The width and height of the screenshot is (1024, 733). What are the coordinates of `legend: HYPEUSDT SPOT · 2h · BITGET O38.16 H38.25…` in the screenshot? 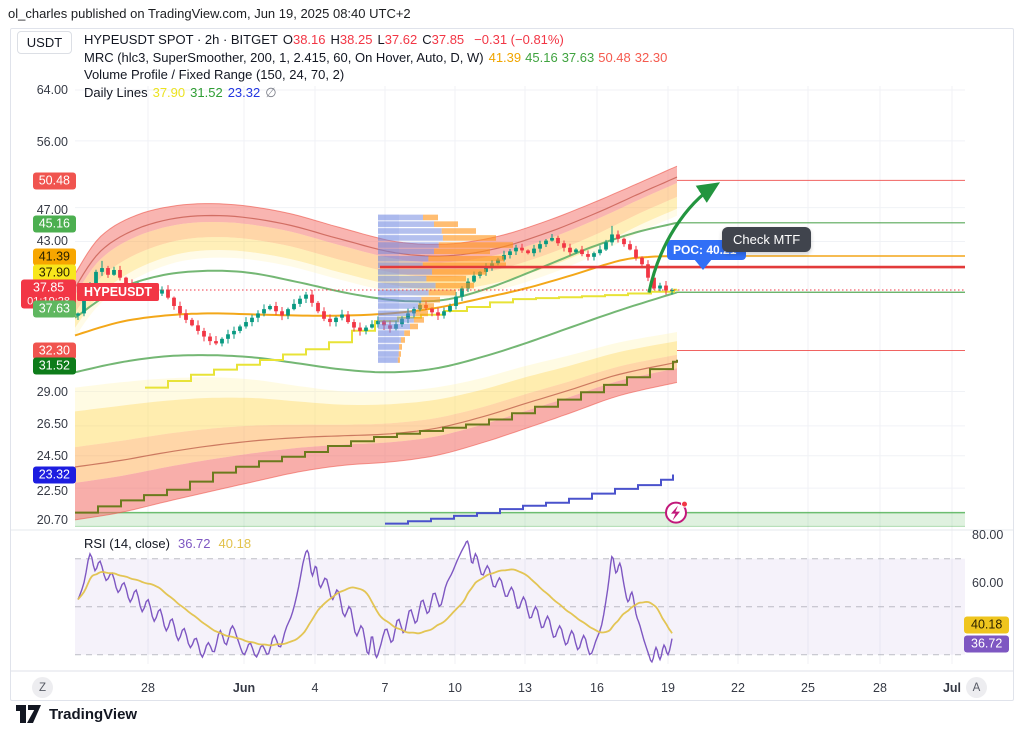 It's located at (377, 66).